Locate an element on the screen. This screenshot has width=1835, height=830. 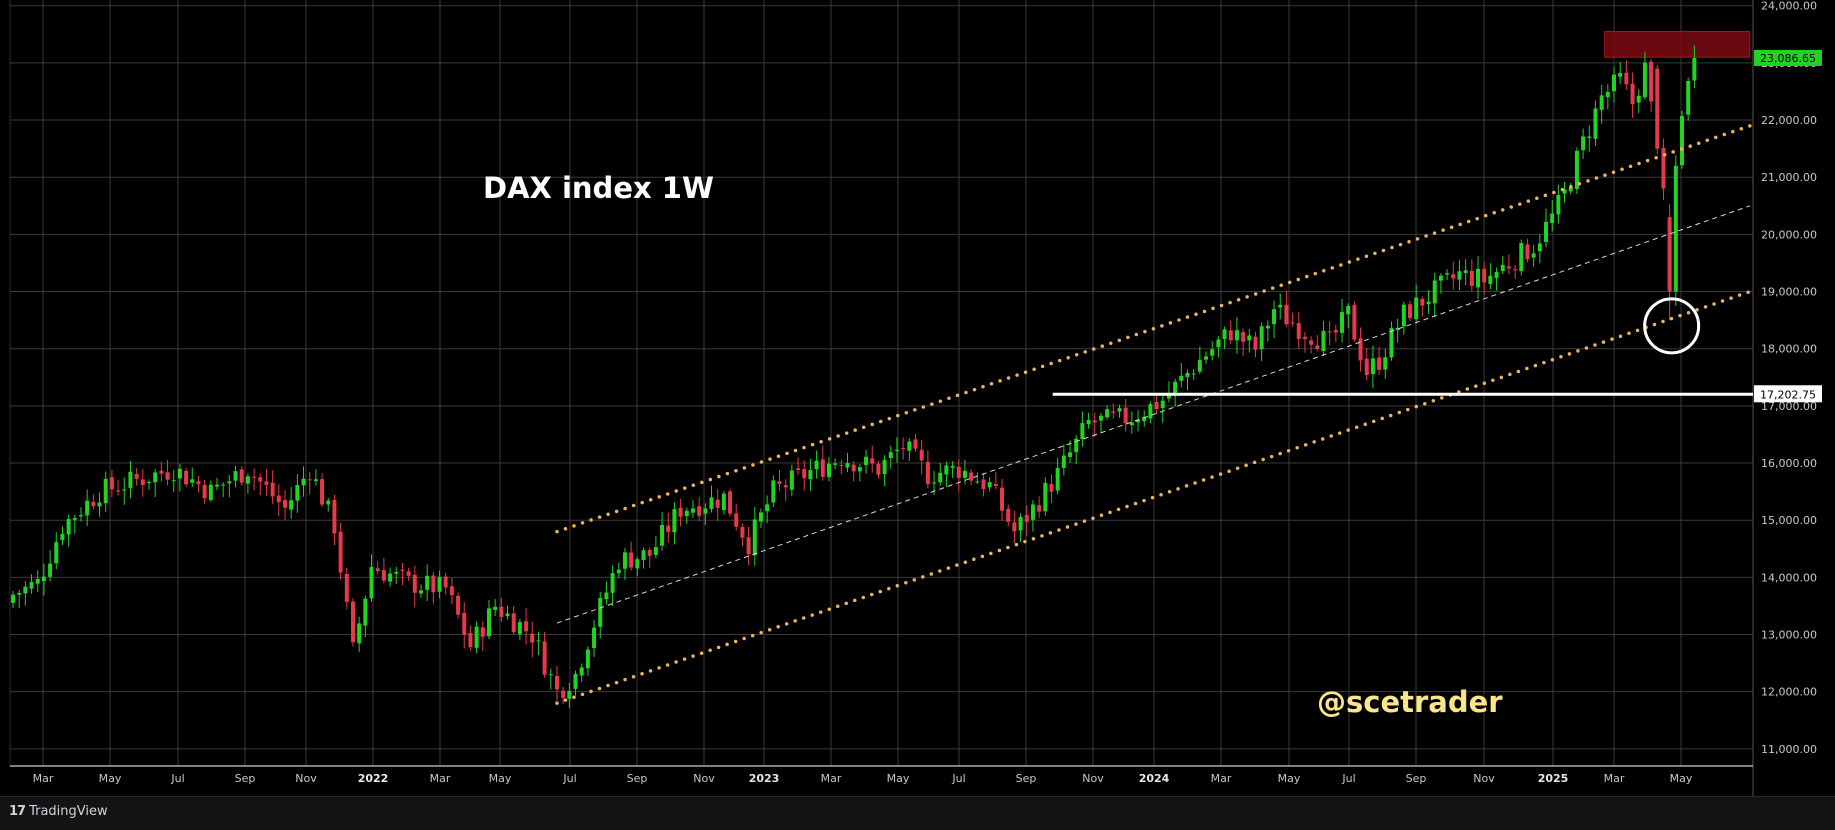
highlight-circle is located at coordinates (1672, 326).